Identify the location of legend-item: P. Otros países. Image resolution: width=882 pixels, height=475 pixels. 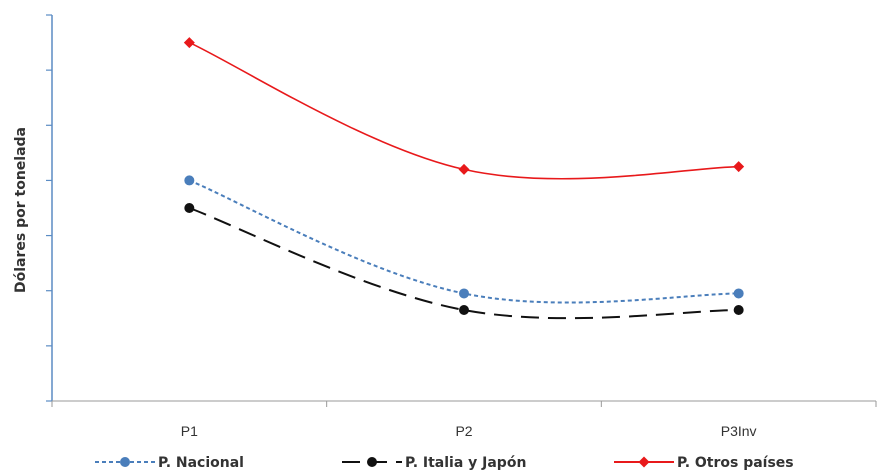
(704, 463).